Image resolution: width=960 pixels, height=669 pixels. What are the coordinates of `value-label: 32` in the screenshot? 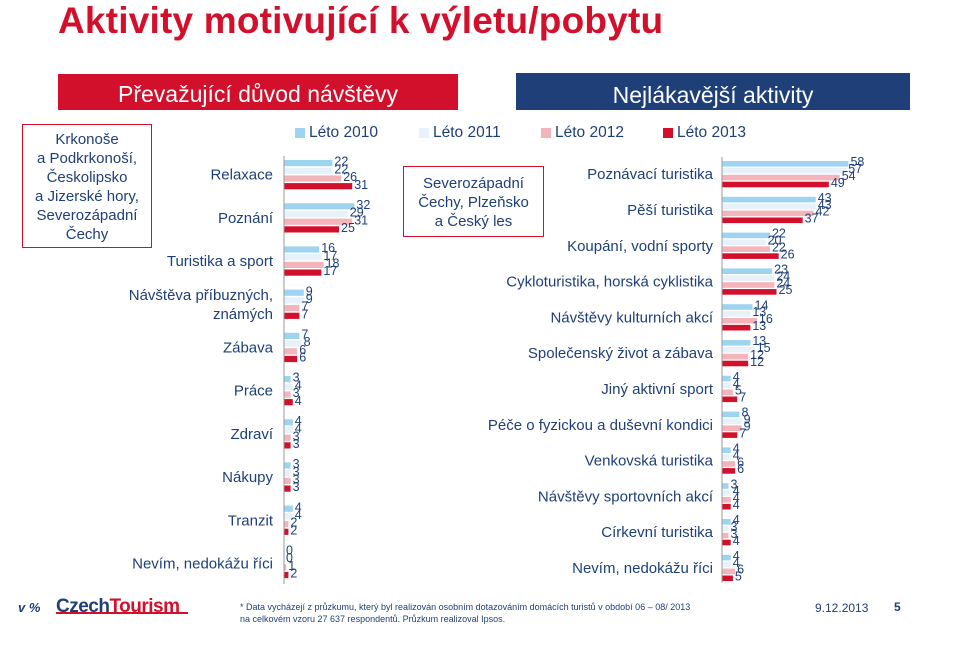 It's located at (363, 205).